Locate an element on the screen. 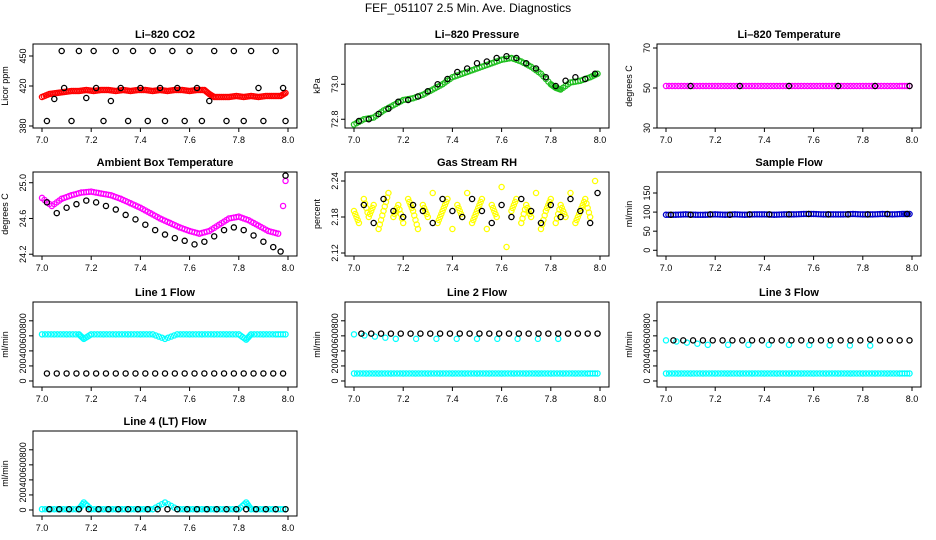 The width and height of the screenshot is (936, 540). y-axis-label: ml/min is located at coordinates (5, 473).